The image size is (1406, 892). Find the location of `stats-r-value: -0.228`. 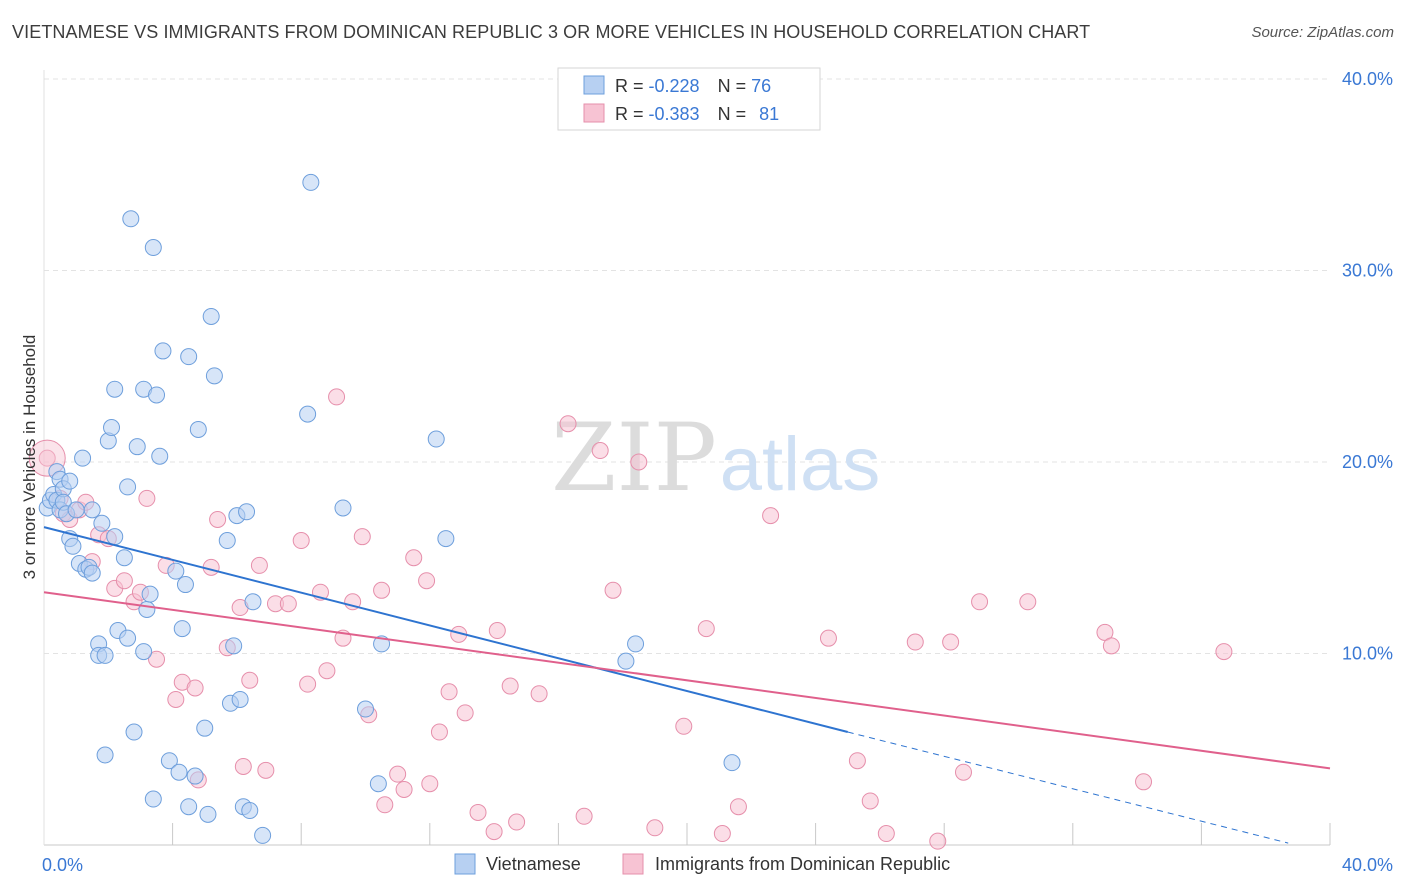

stats-r-value: -0.228 is located at coordinates (674, 86).